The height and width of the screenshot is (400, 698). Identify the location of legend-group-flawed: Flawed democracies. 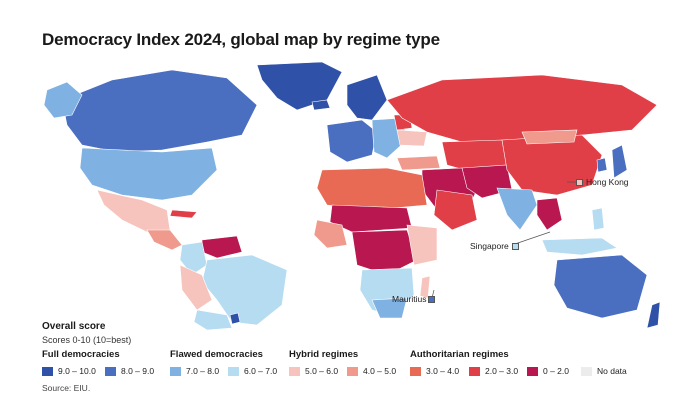
(216, 354).